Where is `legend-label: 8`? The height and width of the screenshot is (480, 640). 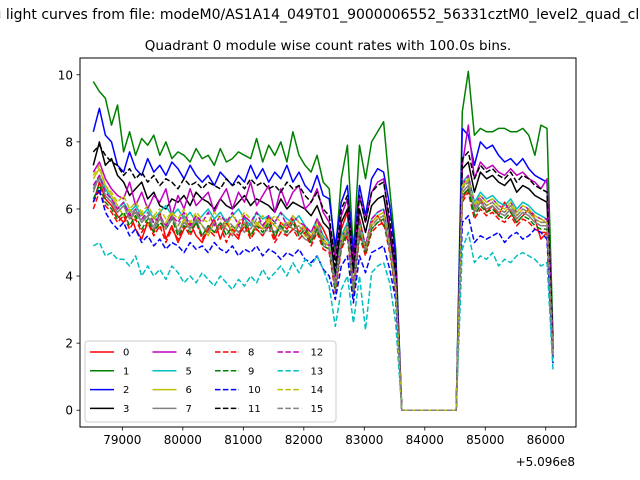 legend-label: 8 is located at coordinates (251, 353).